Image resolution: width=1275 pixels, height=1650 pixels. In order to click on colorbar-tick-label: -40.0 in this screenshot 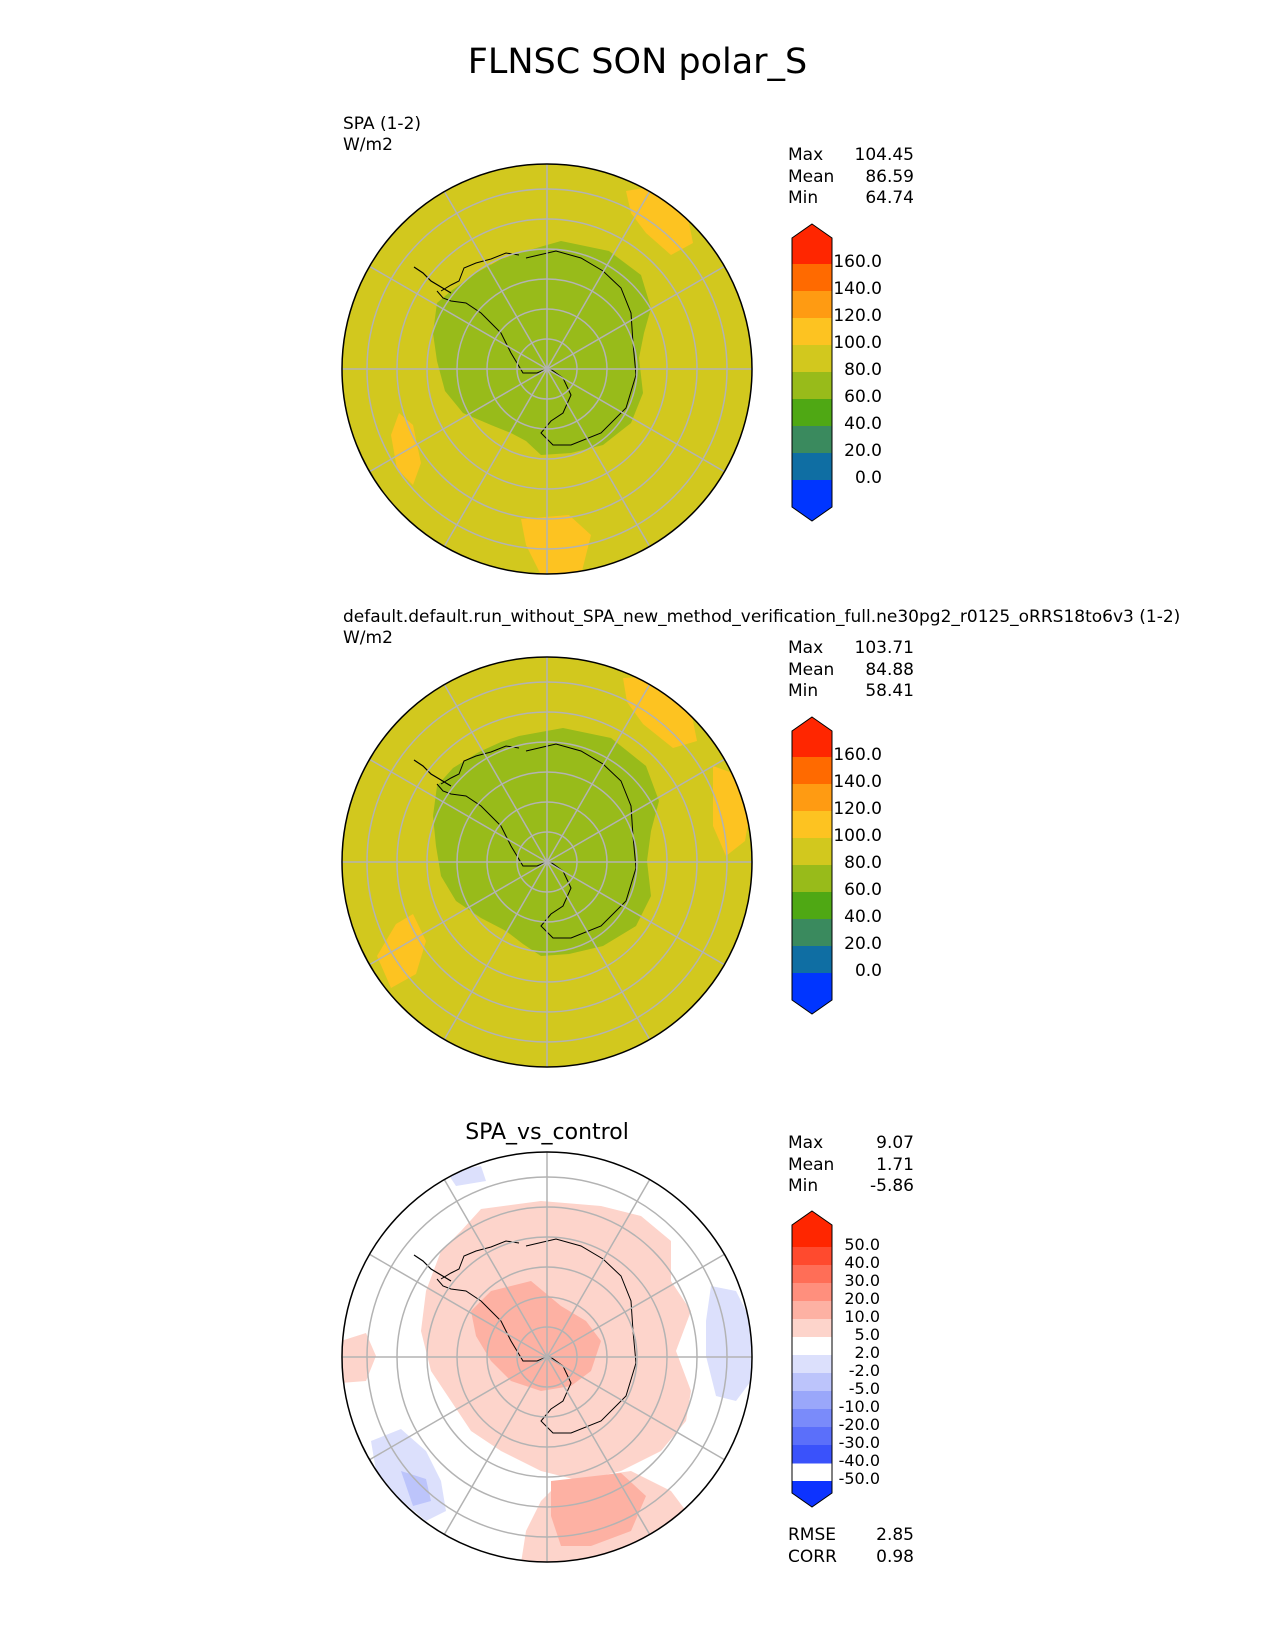, I will do `click(859, 1460)`.